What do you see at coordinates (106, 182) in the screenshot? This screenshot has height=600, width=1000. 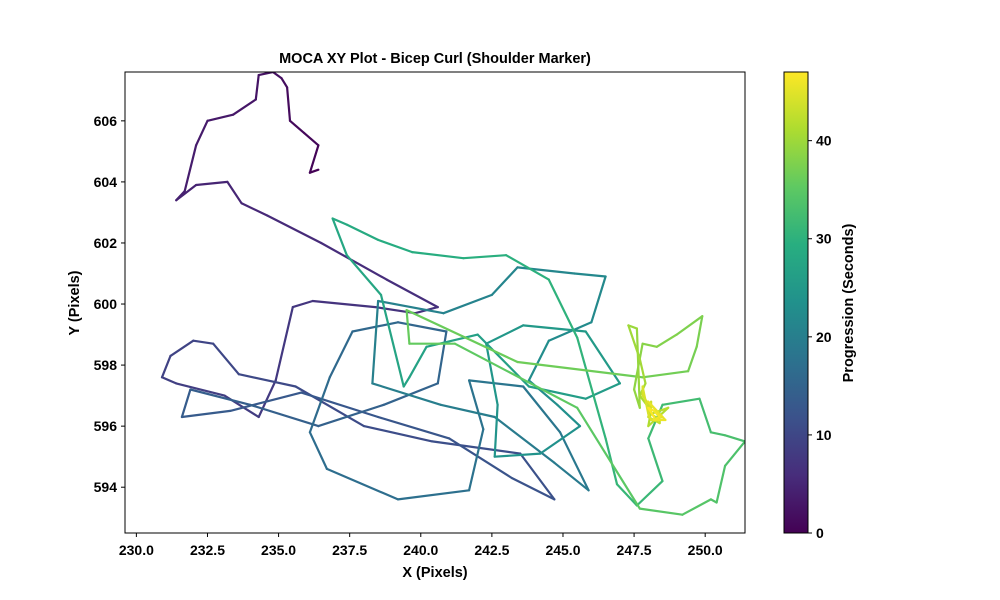 I see `y-tick-label: 604` at bounding box center [106, 182].